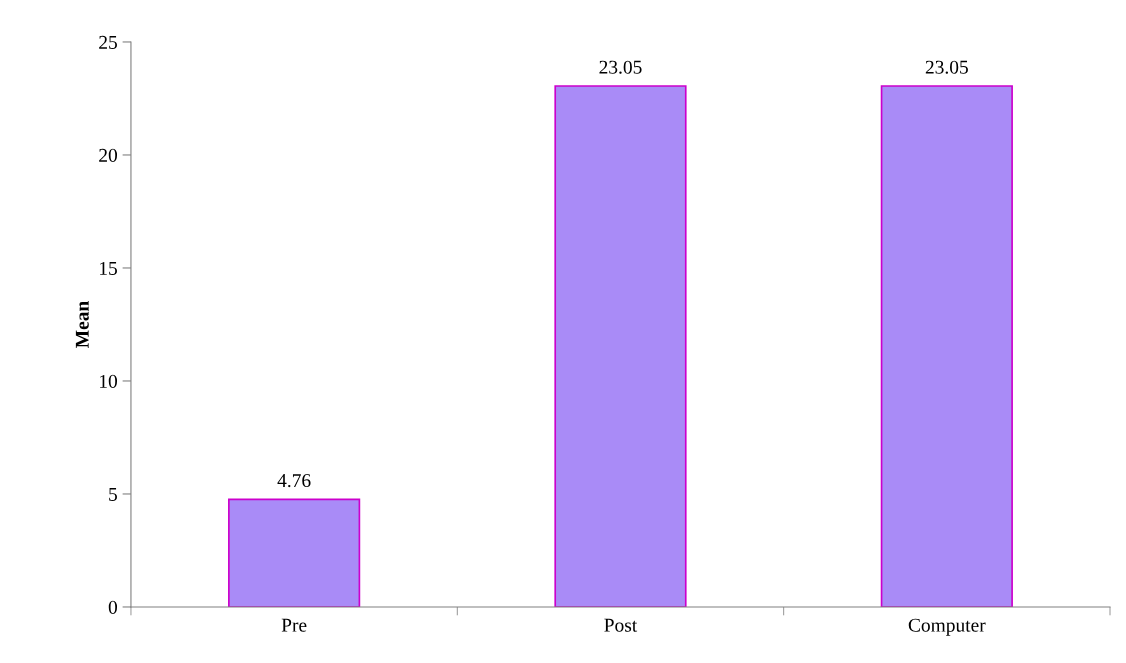 This screenshot has height=663, width=1126. I want to click on y-tick-label: 15, so click(108, 268).